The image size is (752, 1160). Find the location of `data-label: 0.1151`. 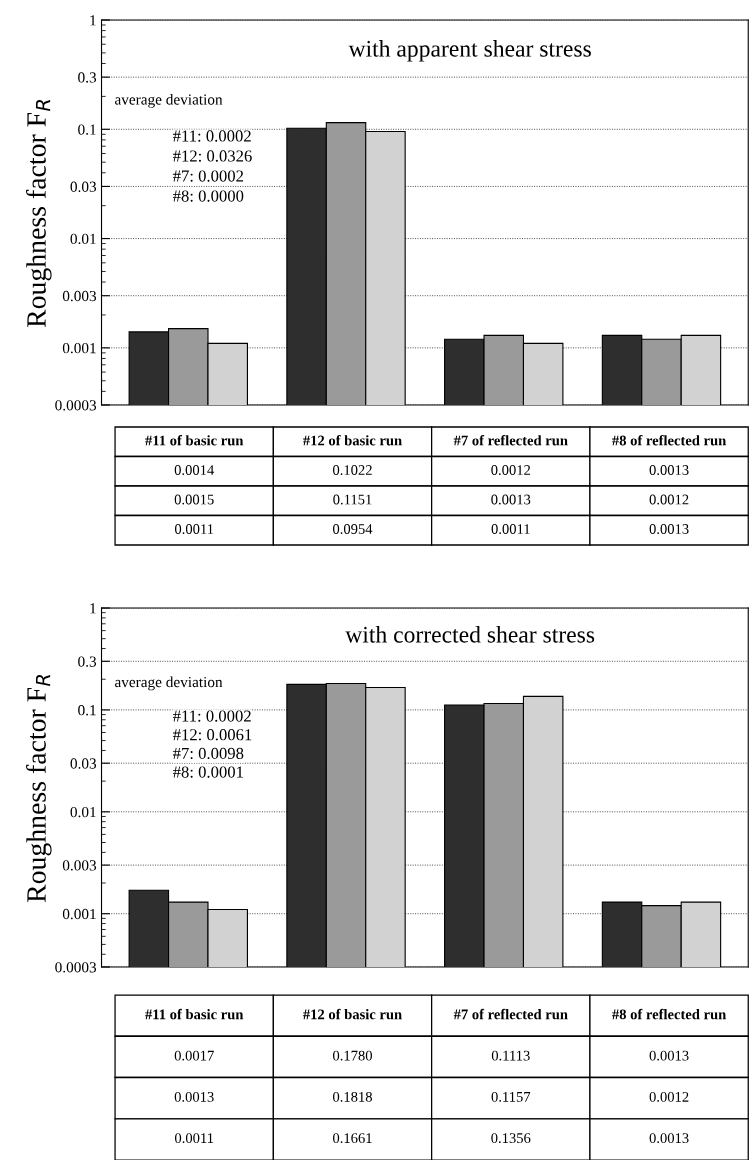

data-label: 0.1151 is located at coordinates (352, 499).